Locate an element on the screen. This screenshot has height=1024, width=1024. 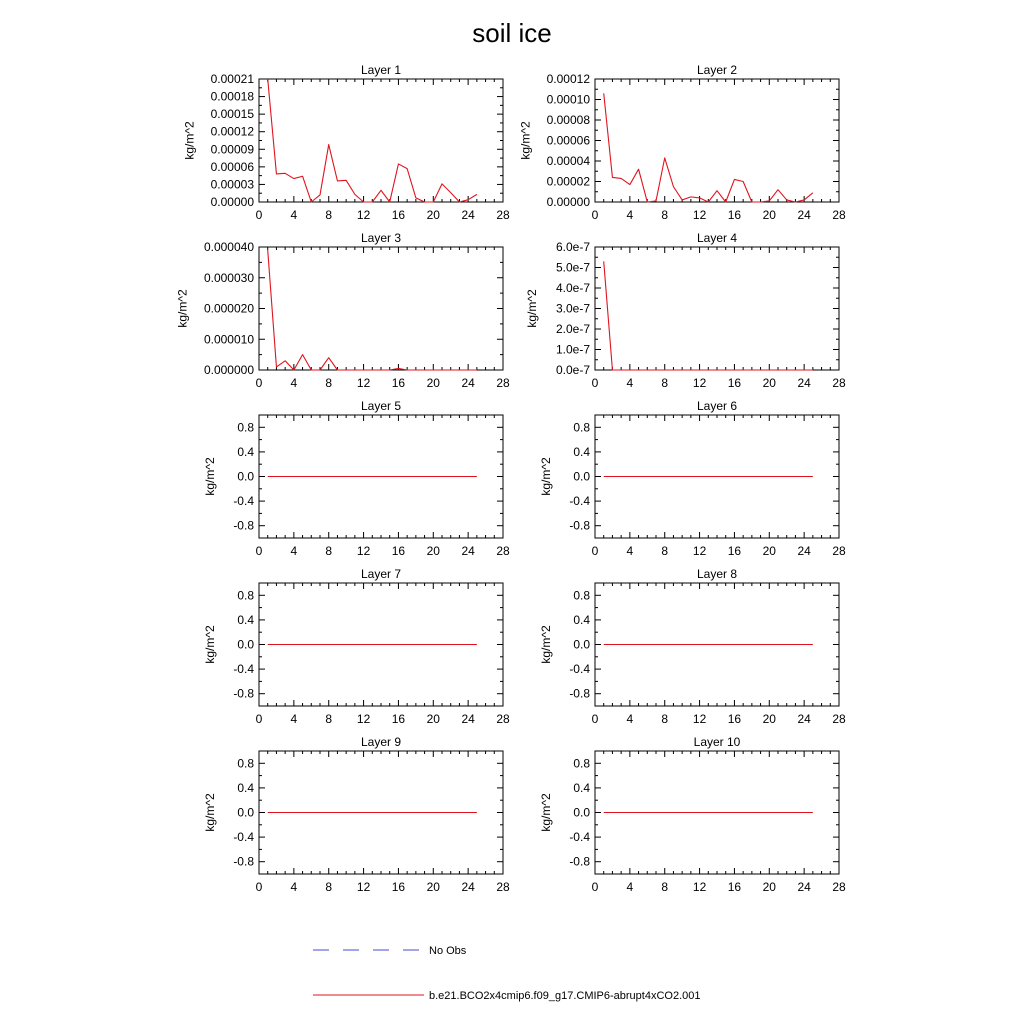
panel-title: Layer 7 is located at coordinates (381, 574).